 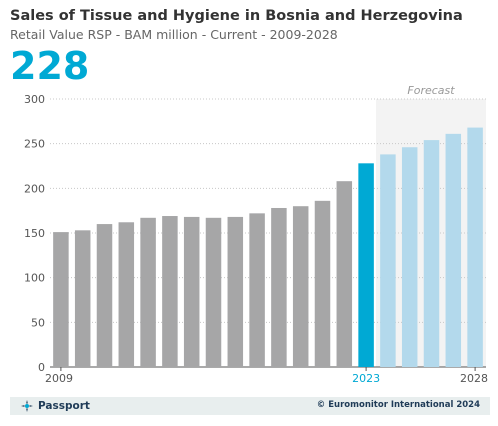 I want to click on bar-2010, so click(x=82, y=298).